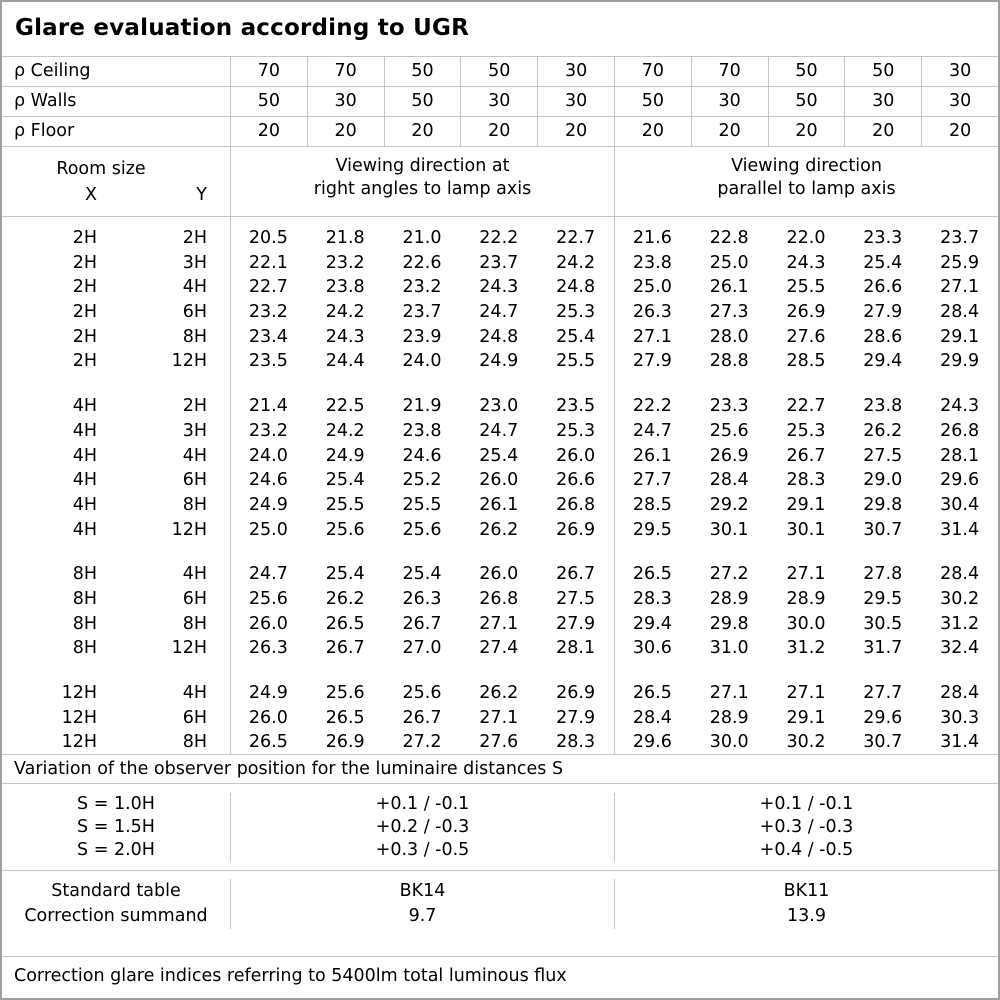 The image size is (1000, 1000). I want to click on variation-row: S = 2.0H +0.3 / -0.5 +0.4 / -0.5, so click(500, 850).